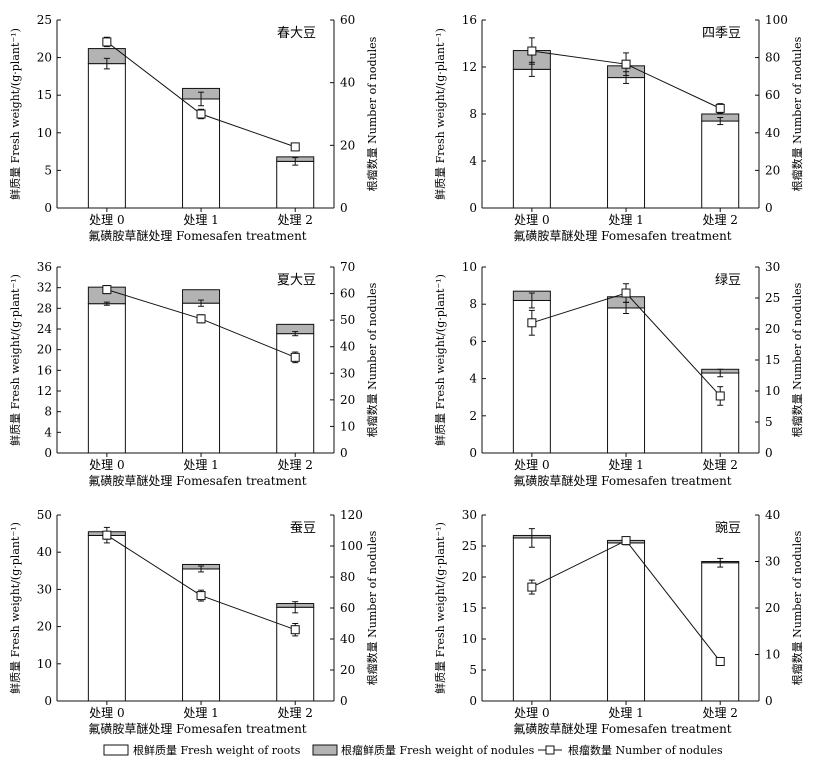  What do you see at coordinates (44, 288) in the screenshot?
I see `y-tick-label: 32` at bounding box center [44, 288].